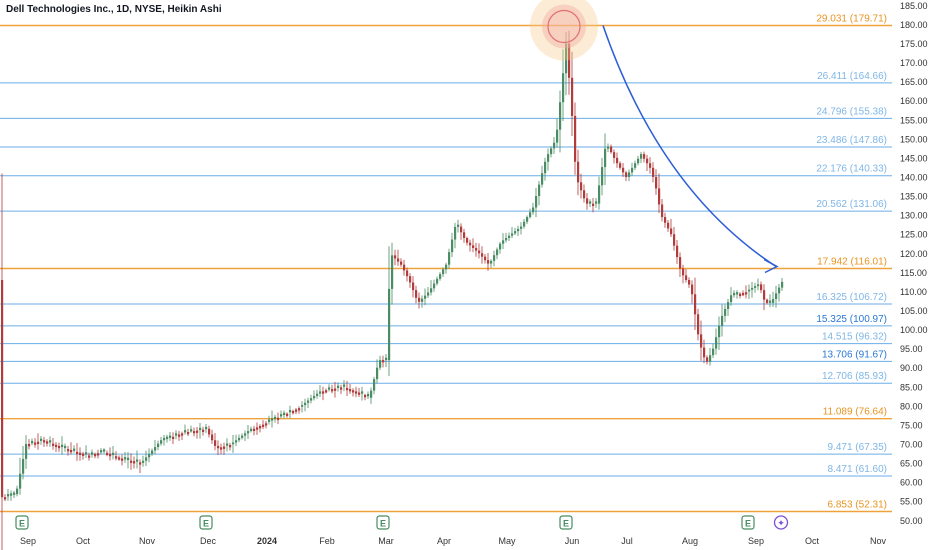 The width and height of the screenshot is (932, 550). I want to click on price-tick-label: 110.00, so click(913, 292).